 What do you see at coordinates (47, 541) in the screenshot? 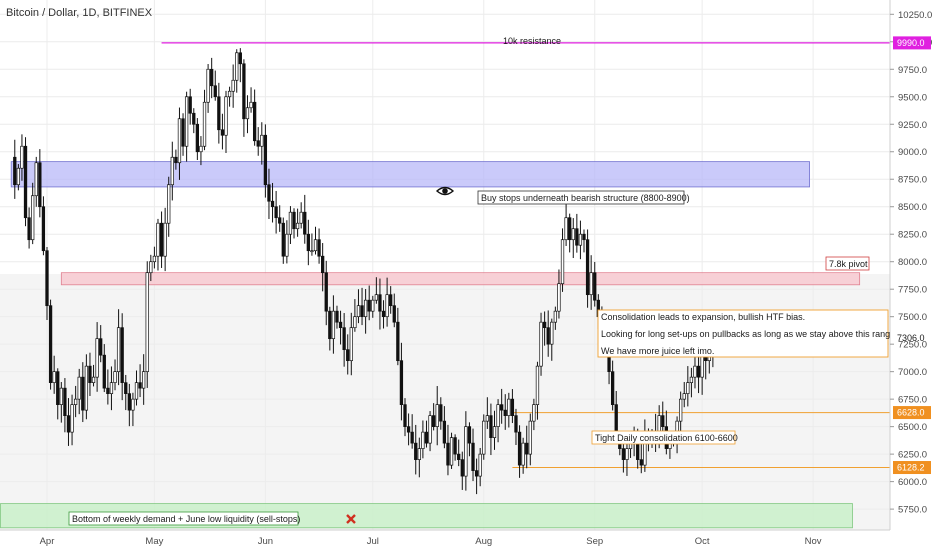
I see `x-tick-label: Apr` at bounding box center [47, 541].